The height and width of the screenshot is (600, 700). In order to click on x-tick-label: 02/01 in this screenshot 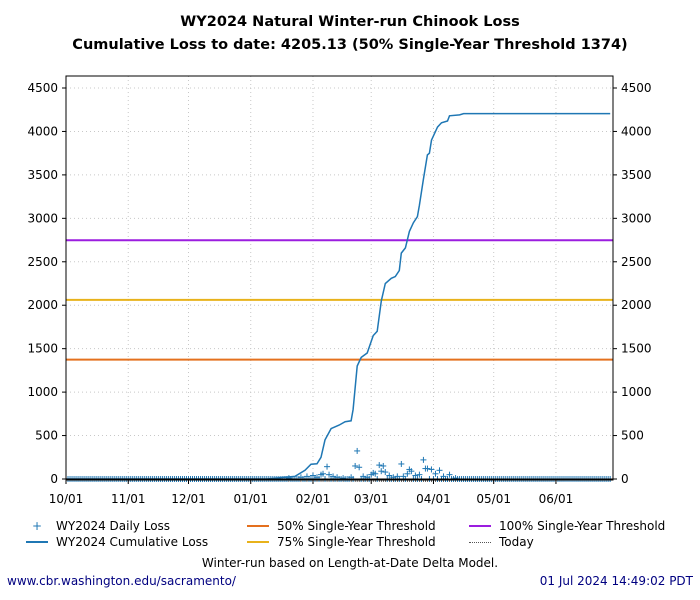, I will do `click(313, 499)`.